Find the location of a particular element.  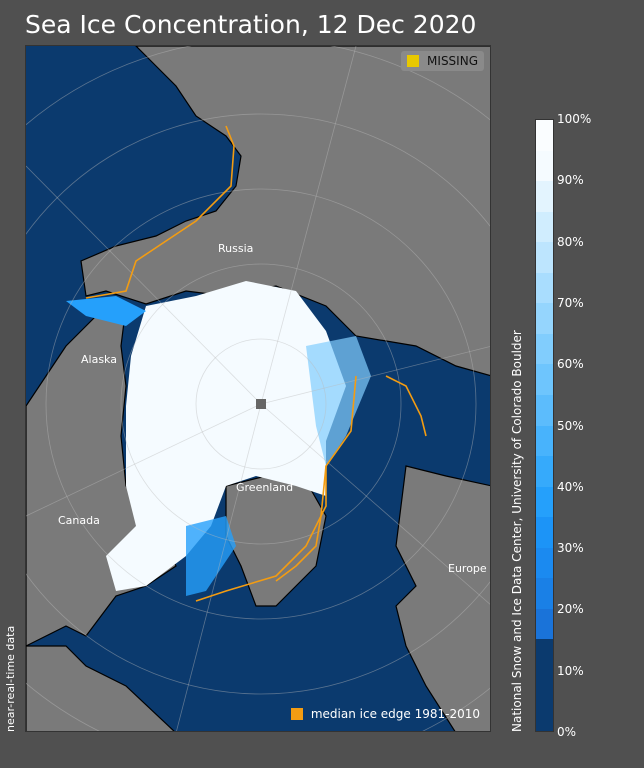

missing-label: MISSING is located at coordinates (452, 61).